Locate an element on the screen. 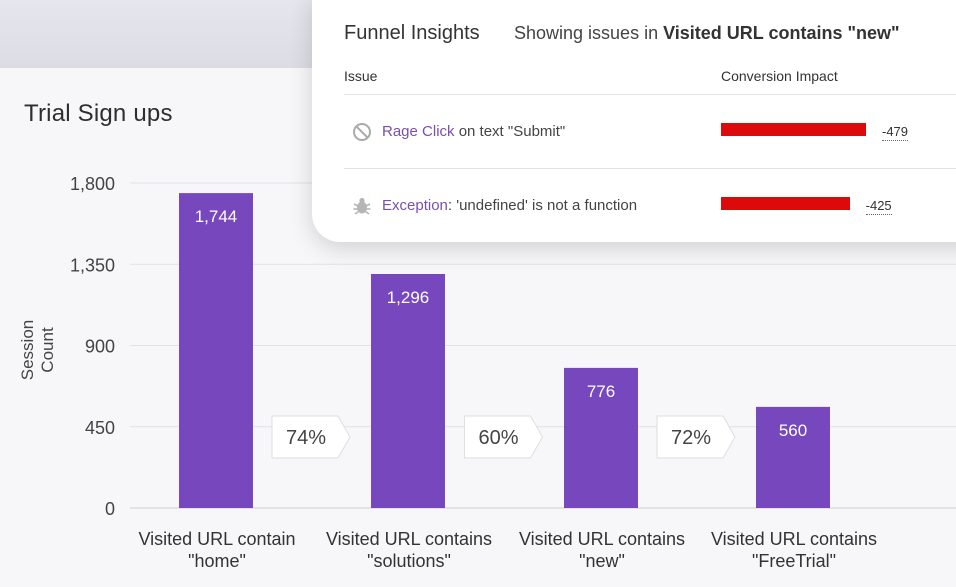  issue-row-exception: Exception: 'undefined' is not a function is located at coordinates (509, 205).